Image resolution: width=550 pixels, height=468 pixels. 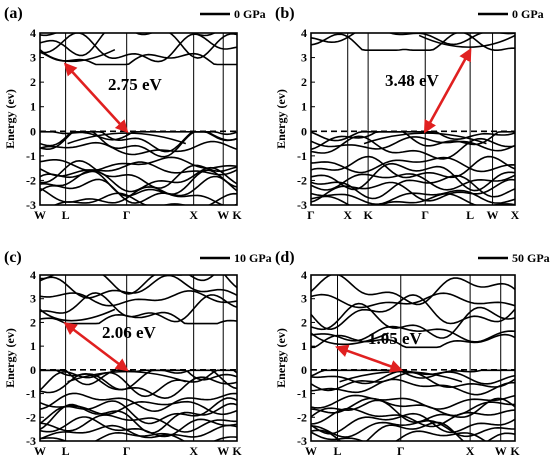 What do you see at coordinates (285, 257) in the screenshot?
I see `panel-label: (d)` at bounding box center [285, 257].